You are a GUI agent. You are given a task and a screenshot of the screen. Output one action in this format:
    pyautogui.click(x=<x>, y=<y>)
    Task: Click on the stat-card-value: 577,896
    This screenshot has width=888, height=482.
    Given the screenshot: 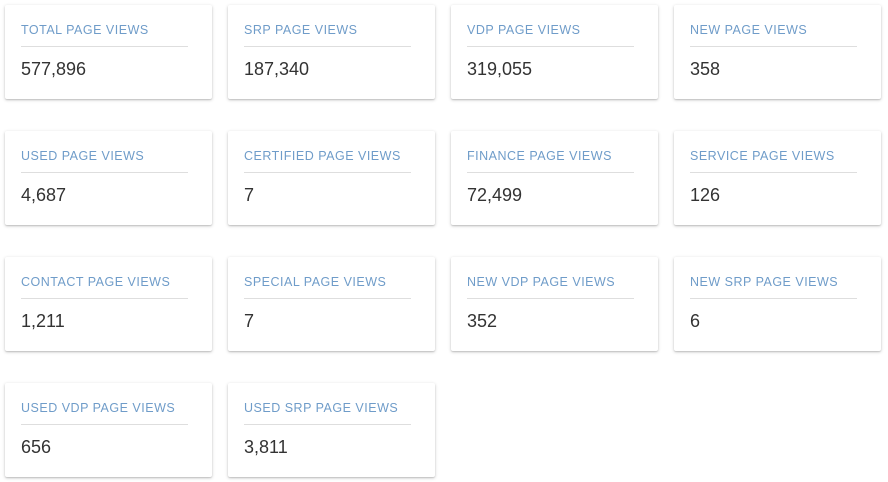 What is the action you would take?
    pyautogui.click(x=54, y=69)
    